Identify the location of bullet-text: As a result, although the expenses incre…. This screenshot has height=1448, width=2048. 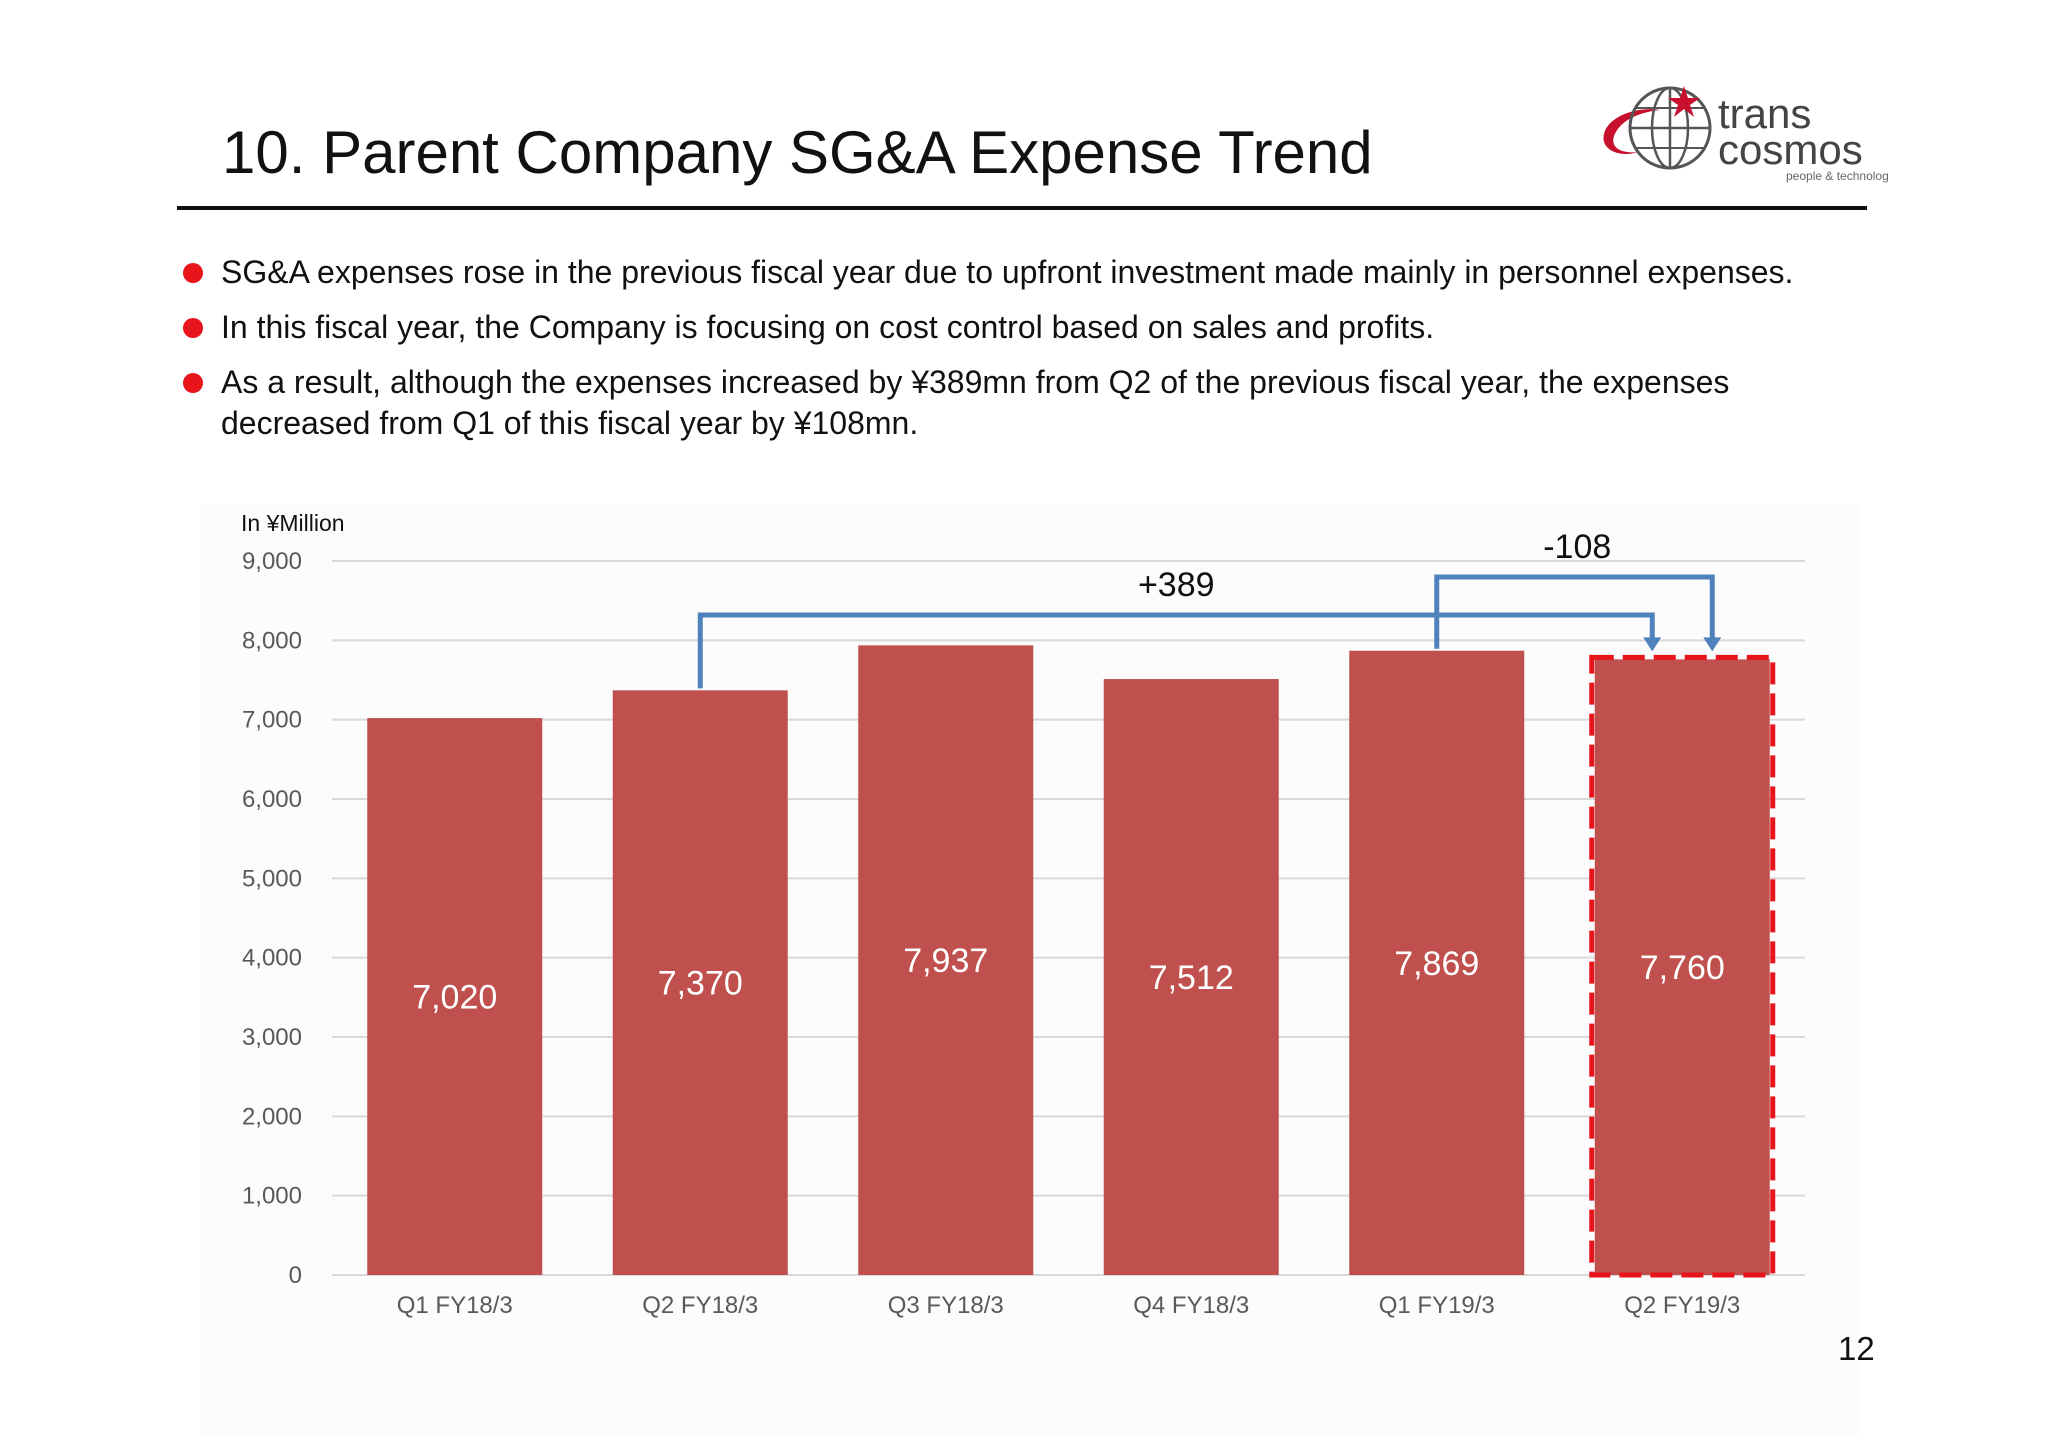
(975, 402).